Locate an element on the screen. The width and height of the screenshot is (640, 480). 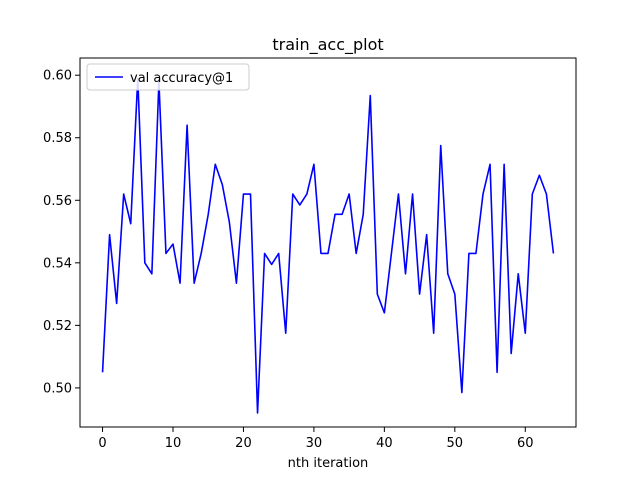
chart-title: train_acc_plot is located at coordinates (327, 45).